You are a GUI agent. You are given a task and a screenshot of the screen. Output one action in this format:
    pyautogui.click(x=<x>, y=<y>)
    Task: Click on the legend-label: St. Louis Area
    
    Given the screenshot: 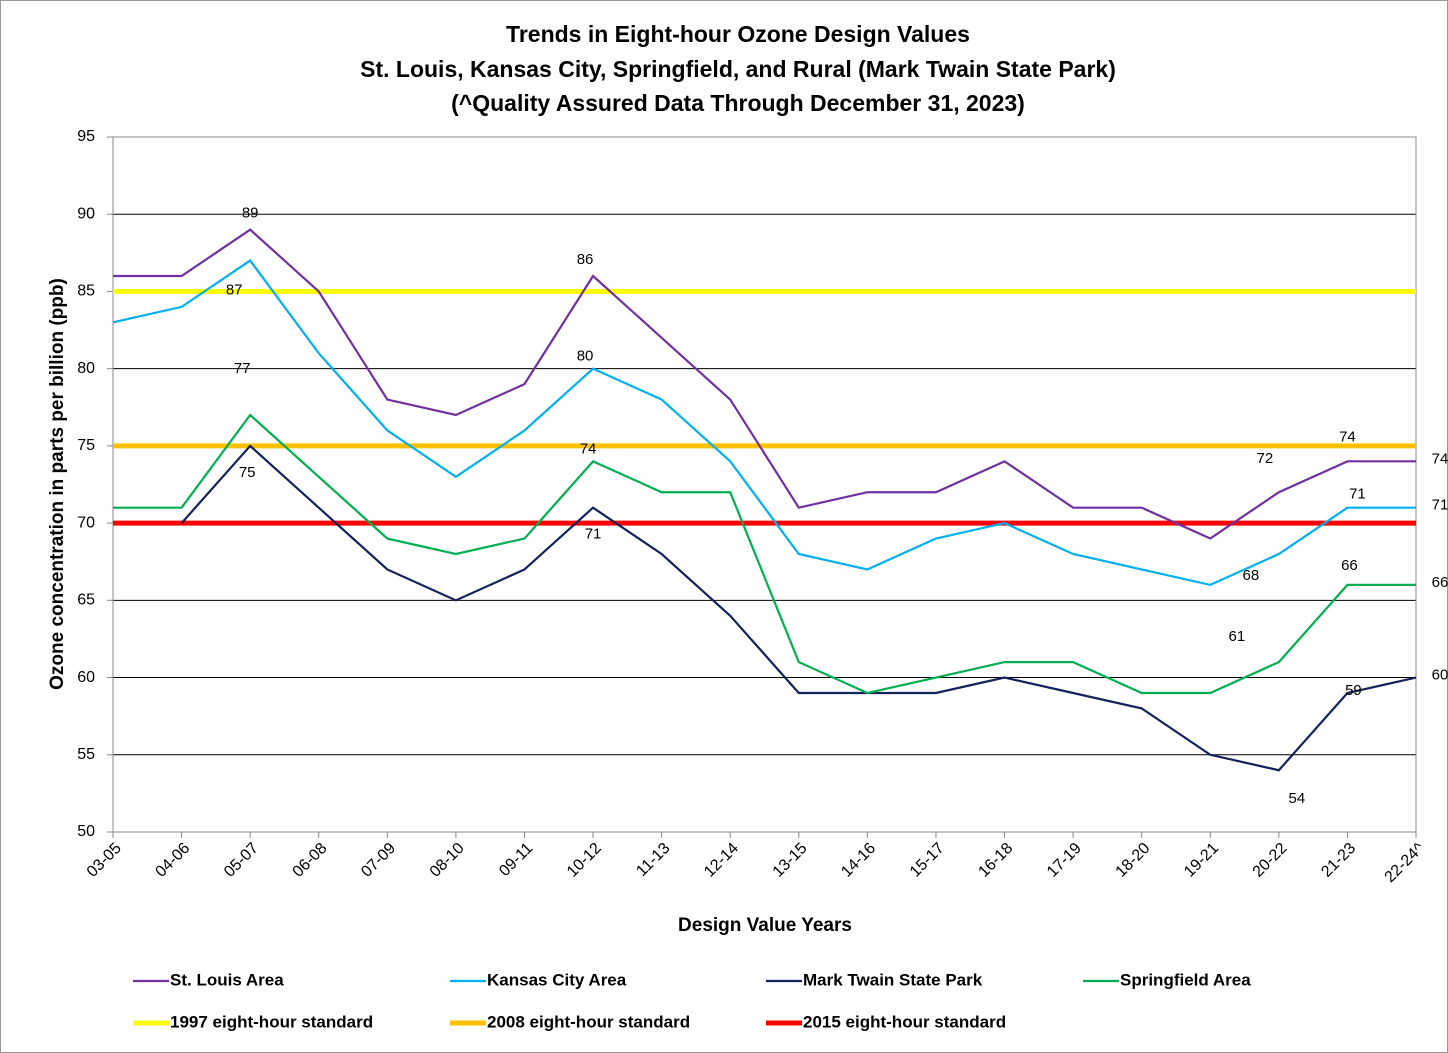 What is the action you would take?
    pyautogui.click(x=227, y=979)
    